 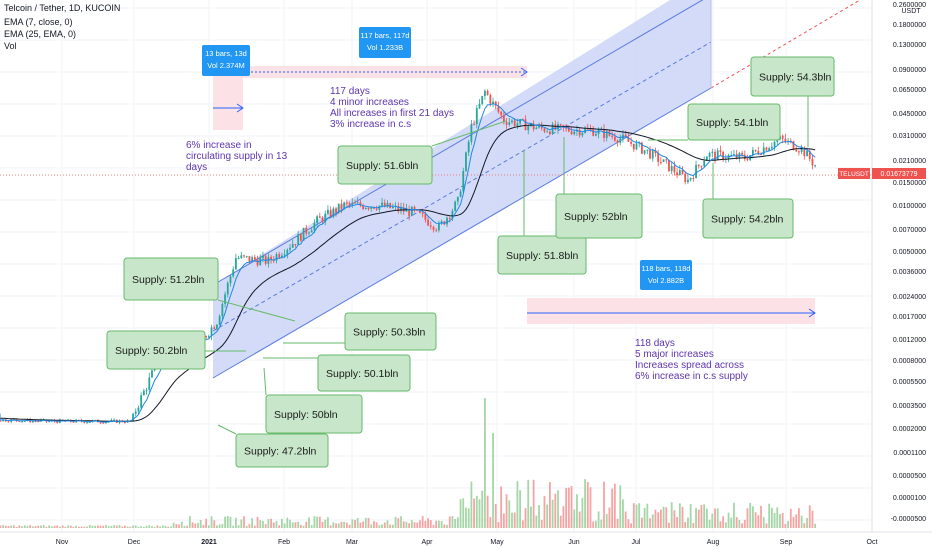 I want to click on note-line: 3% increase in c.s, so click(x=370, y=124).